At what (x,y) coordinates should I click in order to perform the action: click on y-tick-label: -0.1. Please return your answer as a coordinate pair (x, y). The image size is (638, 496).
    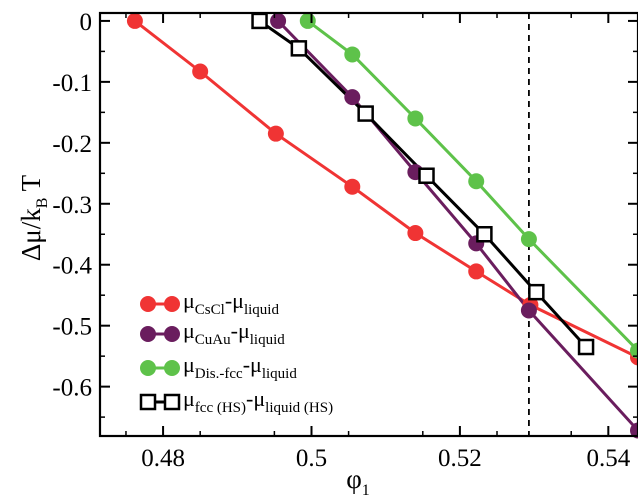
    Looking at the image, I should click on (72, 83).